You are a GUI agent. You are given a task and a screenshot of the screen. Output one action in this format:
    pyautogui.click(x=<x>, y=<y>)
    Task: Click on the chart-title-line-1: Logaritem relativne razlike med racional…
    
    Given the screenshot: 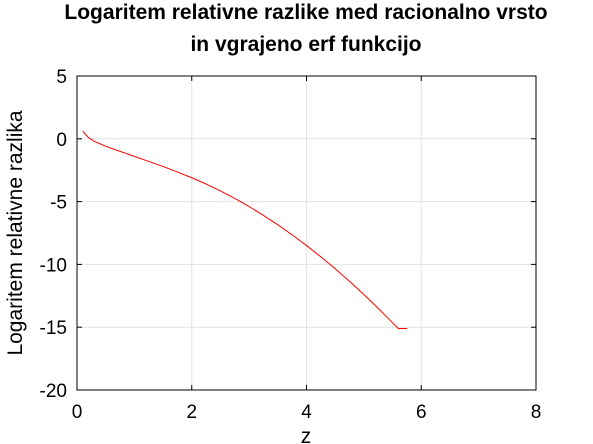 What is the action you would take?
    pyautogui.click(x=305, y=12)
    